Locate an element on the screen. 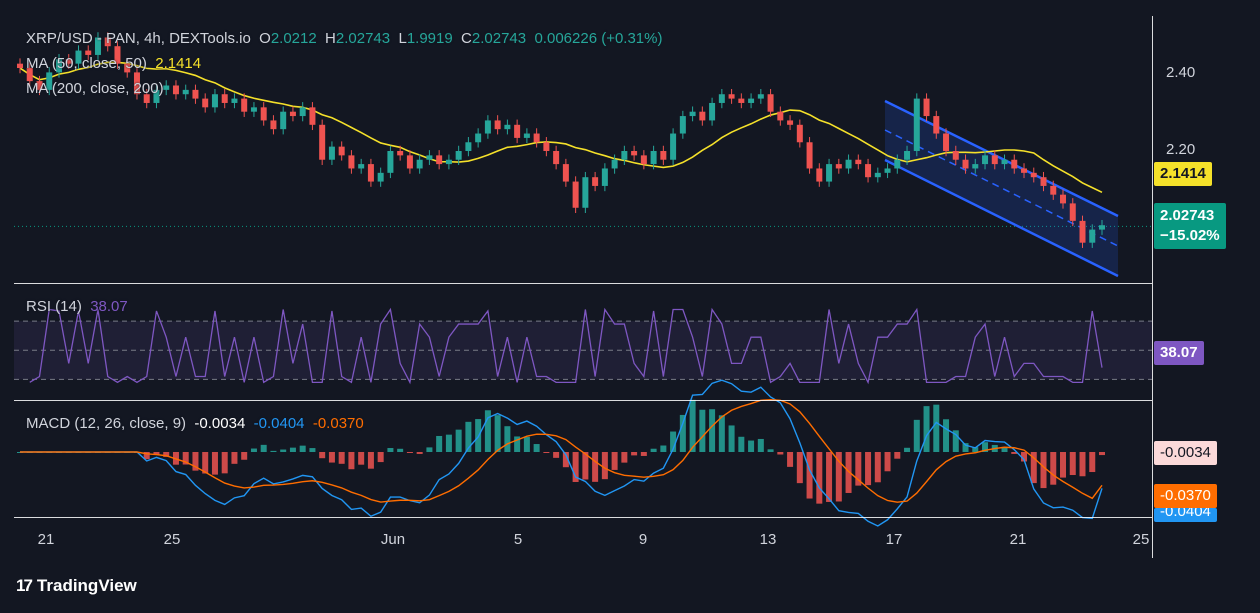 This screenshot has width=1260, height=613. macd-pane-divider is located at coordinates (583, 400).